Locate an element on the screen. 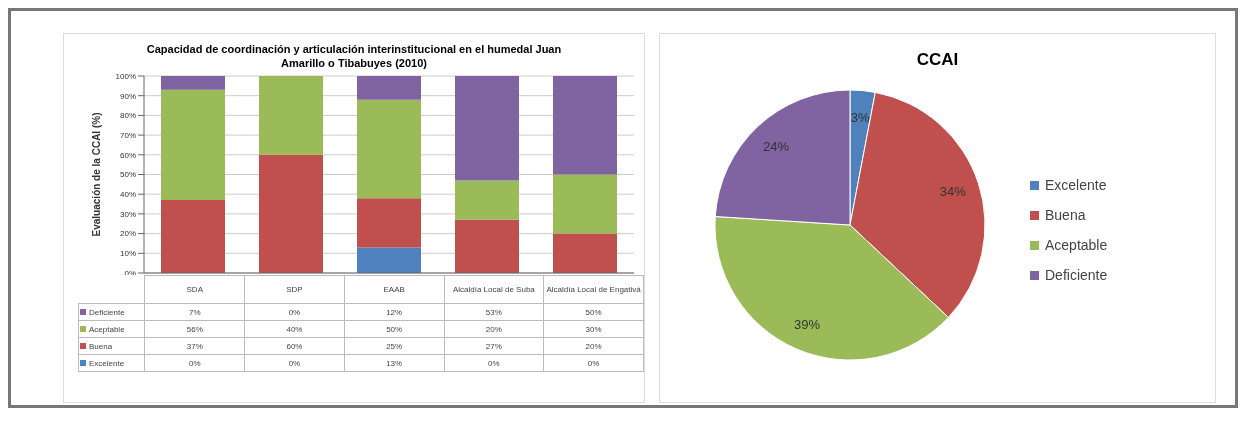  x-tick-label: EAAB is located at coordinates (394, 289).